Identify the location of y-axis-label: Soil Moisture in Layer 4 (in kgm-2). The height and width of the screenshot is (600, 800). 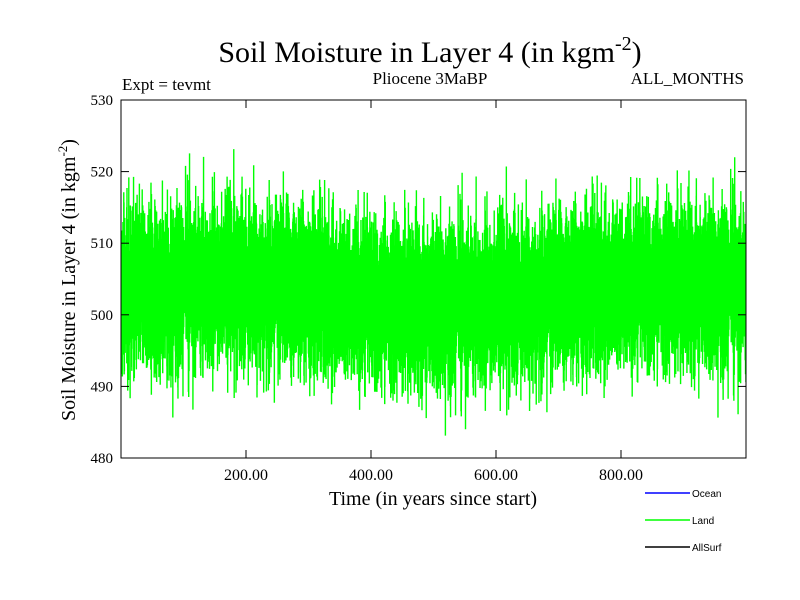
(67, 280).